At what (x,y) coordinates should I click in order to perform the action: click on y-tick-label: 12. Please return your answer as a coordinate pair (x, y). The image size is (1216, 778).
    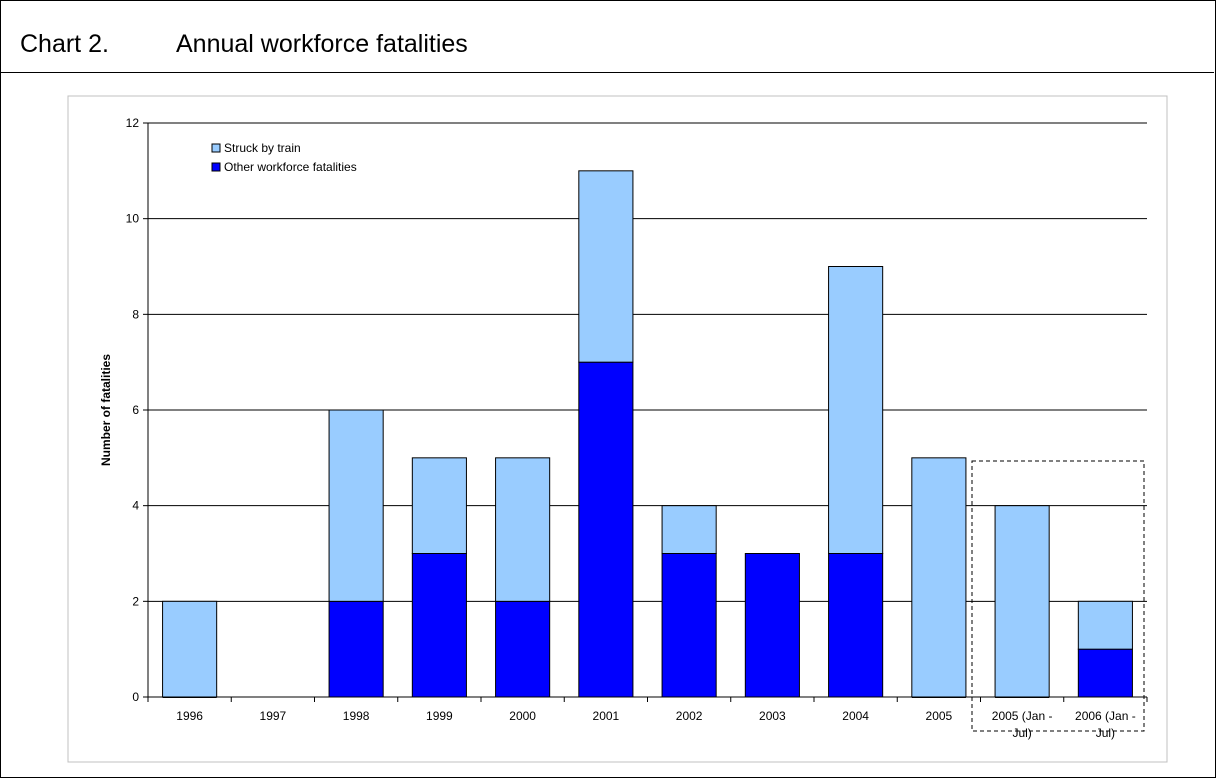
    Looking at the image, I should click on (133, 123).